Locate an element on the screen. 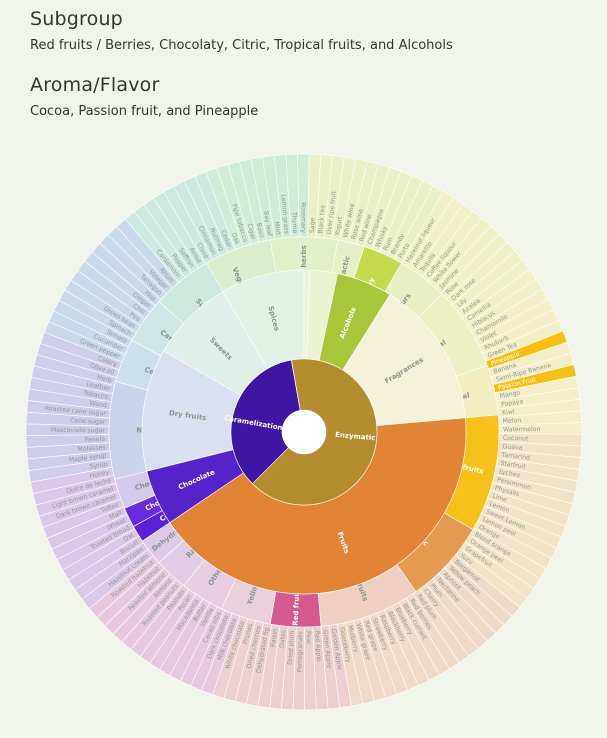  aroma-label-cane-sugar: Cane sugar is located at coordinates (88, 421).